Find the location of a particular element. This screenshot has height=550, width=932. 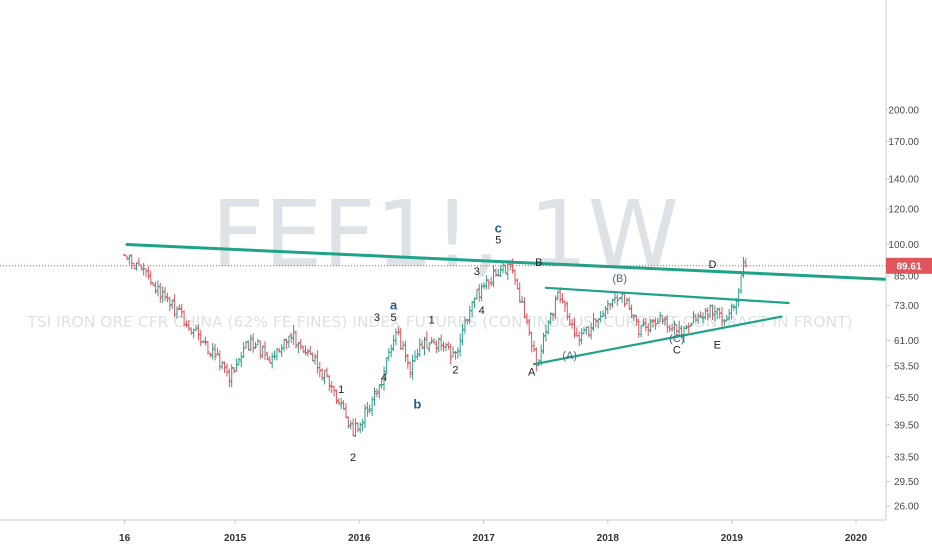

time-tick-label: 2017 is located at coordinates (484, 538).